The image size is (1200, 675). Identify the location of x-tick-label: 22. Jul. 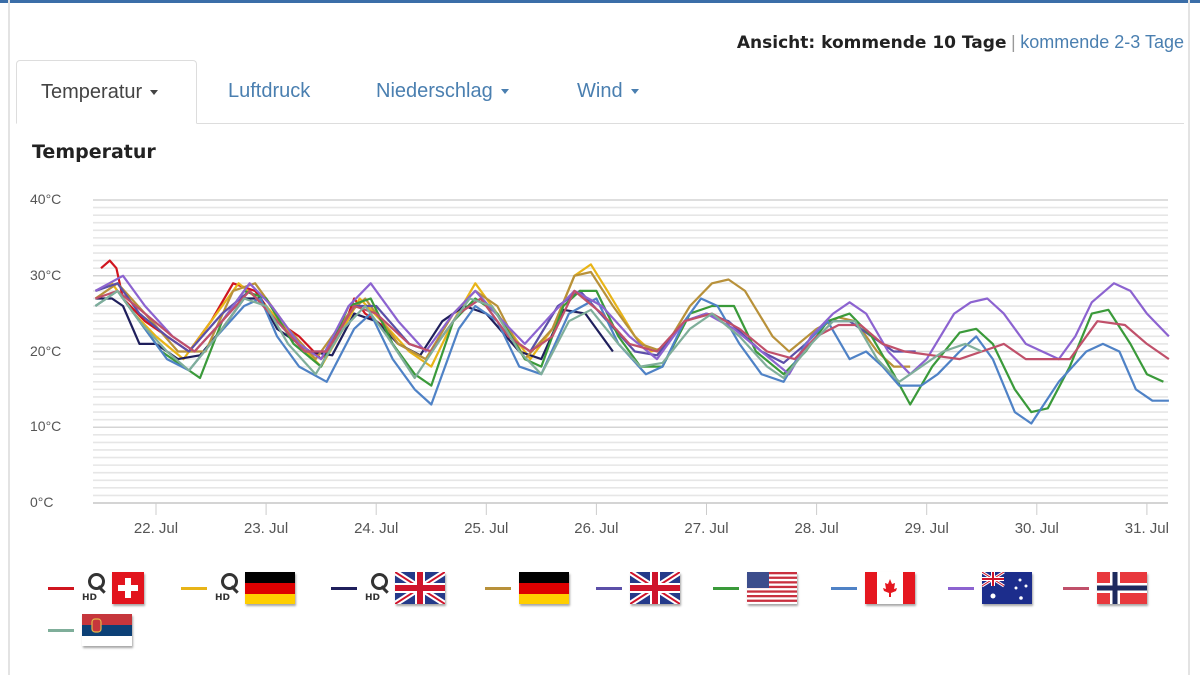
(156, 528).